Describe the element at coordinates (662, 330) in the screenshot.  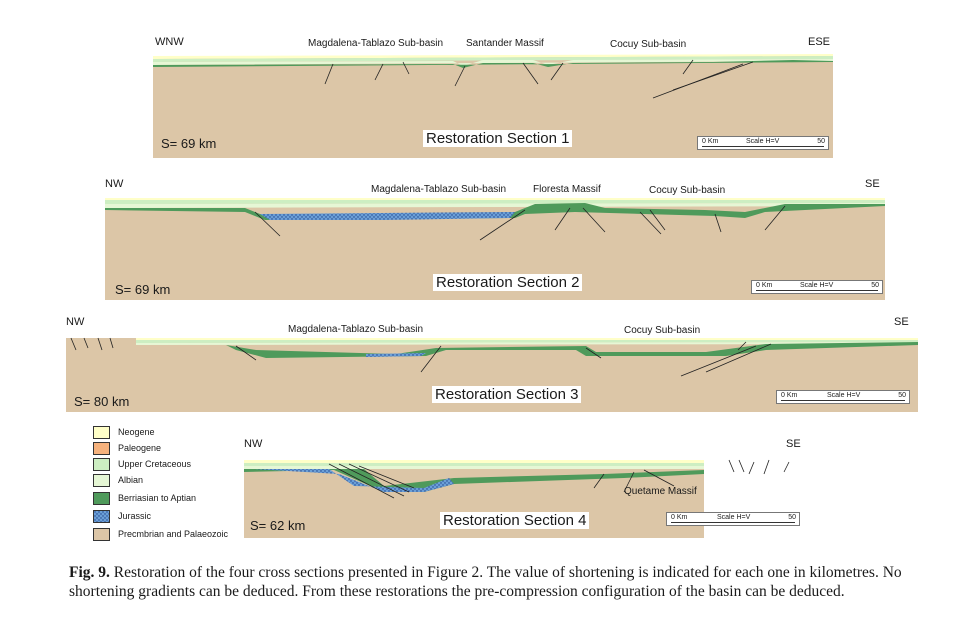
I see `section-3-label-cocuy: Cocuy Sub-basin` at that location.